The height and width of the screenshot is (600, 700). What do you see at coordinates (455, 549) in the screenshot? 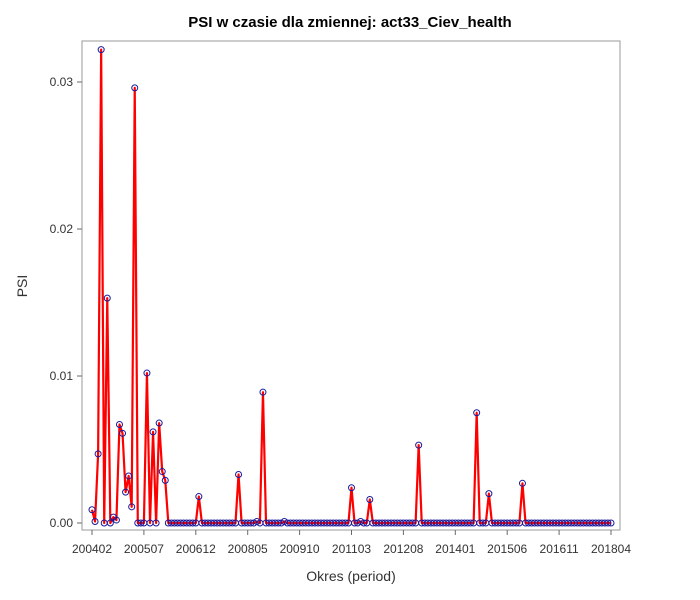
I see `x-tick-label: 201401` at bounding box center [455, 549].